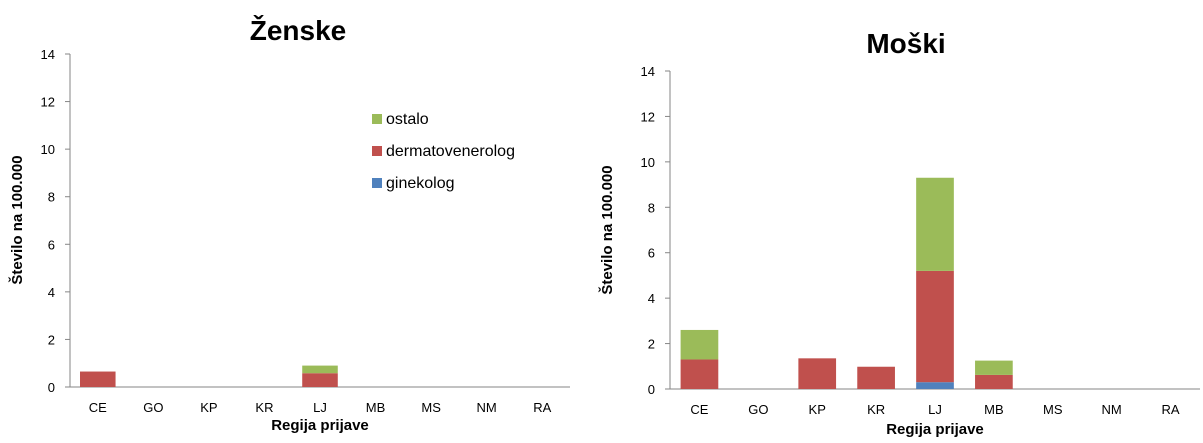 The image size is (1203, 443). What do you see at coordinates (994, 381) in the screenshot?
I see `bar-dermatovenerolog-MB` at bounding box center [994, 381].